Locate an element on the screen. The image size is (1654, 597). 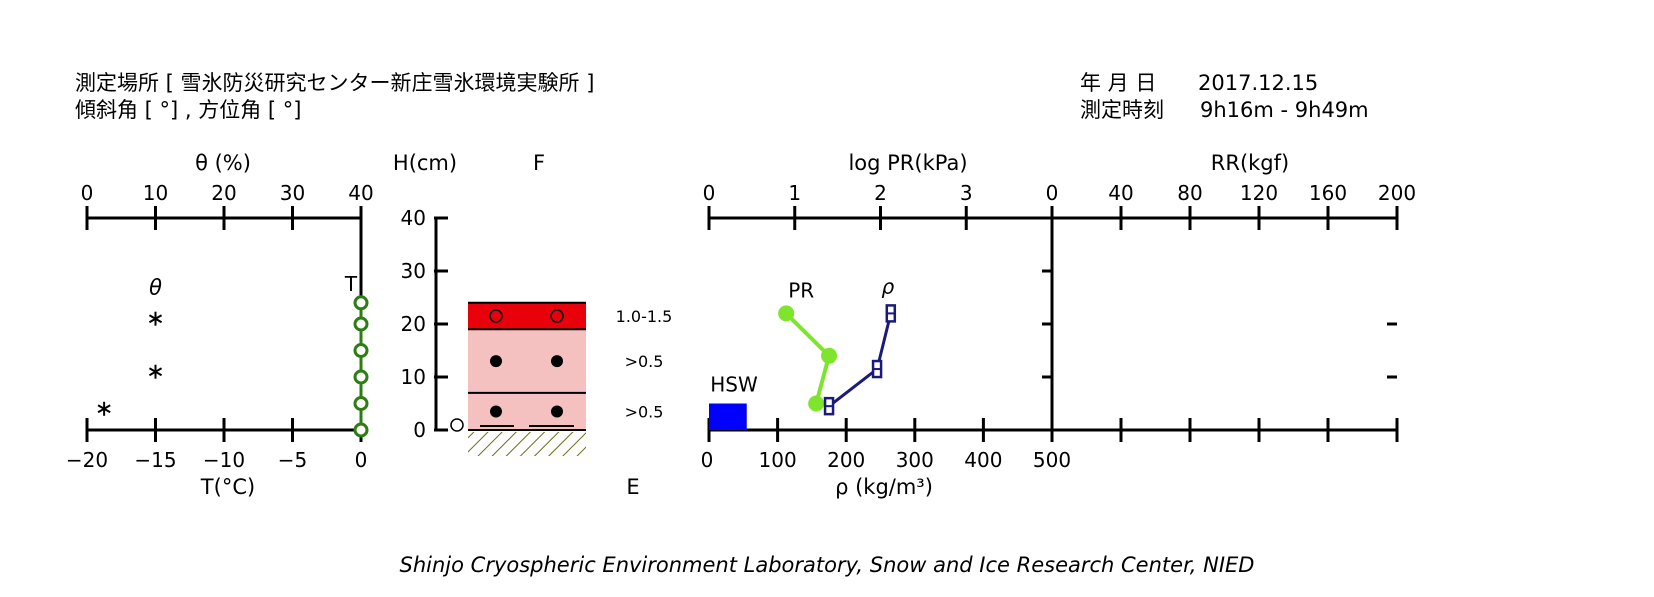
theta-tick-label: 0 is located at coordinates (87, 193).